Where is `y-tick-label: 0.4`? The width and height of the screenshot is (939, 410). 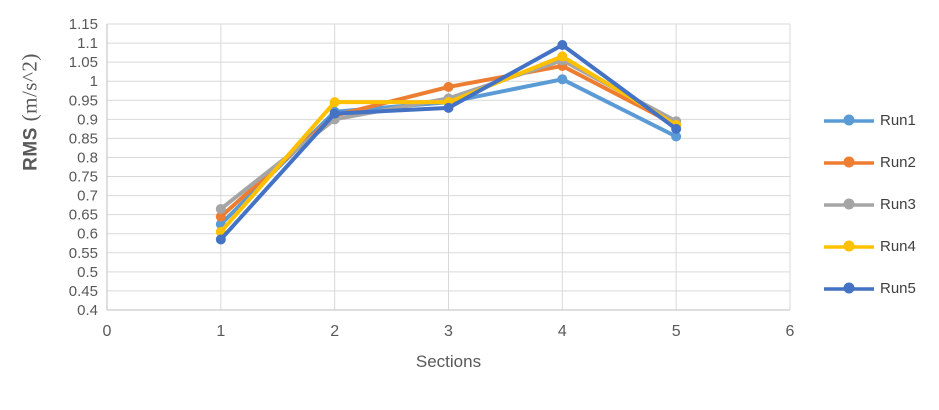
y-tick-label: 0.4 is located at coordinates (87, 310).